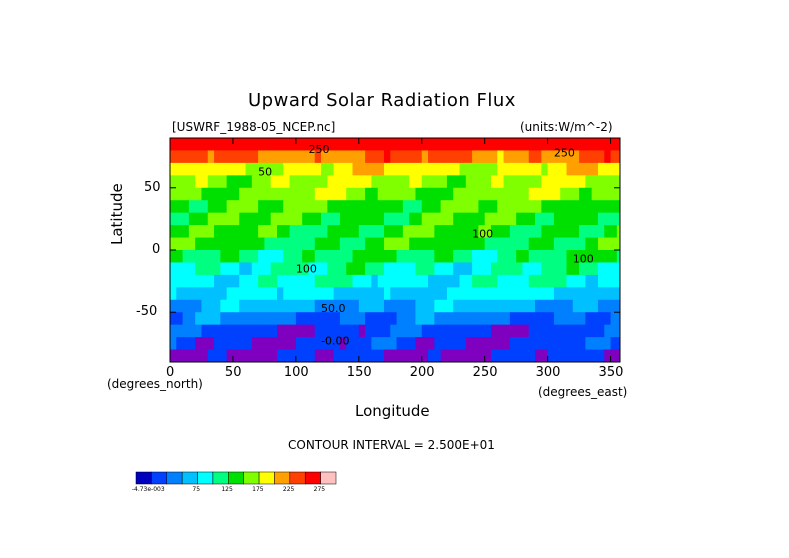 This screenshot has height=558, width=789. Describe the element at coordinates (391, 445) in the screenshot. I see `contour-interval-text: CONTOUR INTERVAL = 2.500E+01` at that location.